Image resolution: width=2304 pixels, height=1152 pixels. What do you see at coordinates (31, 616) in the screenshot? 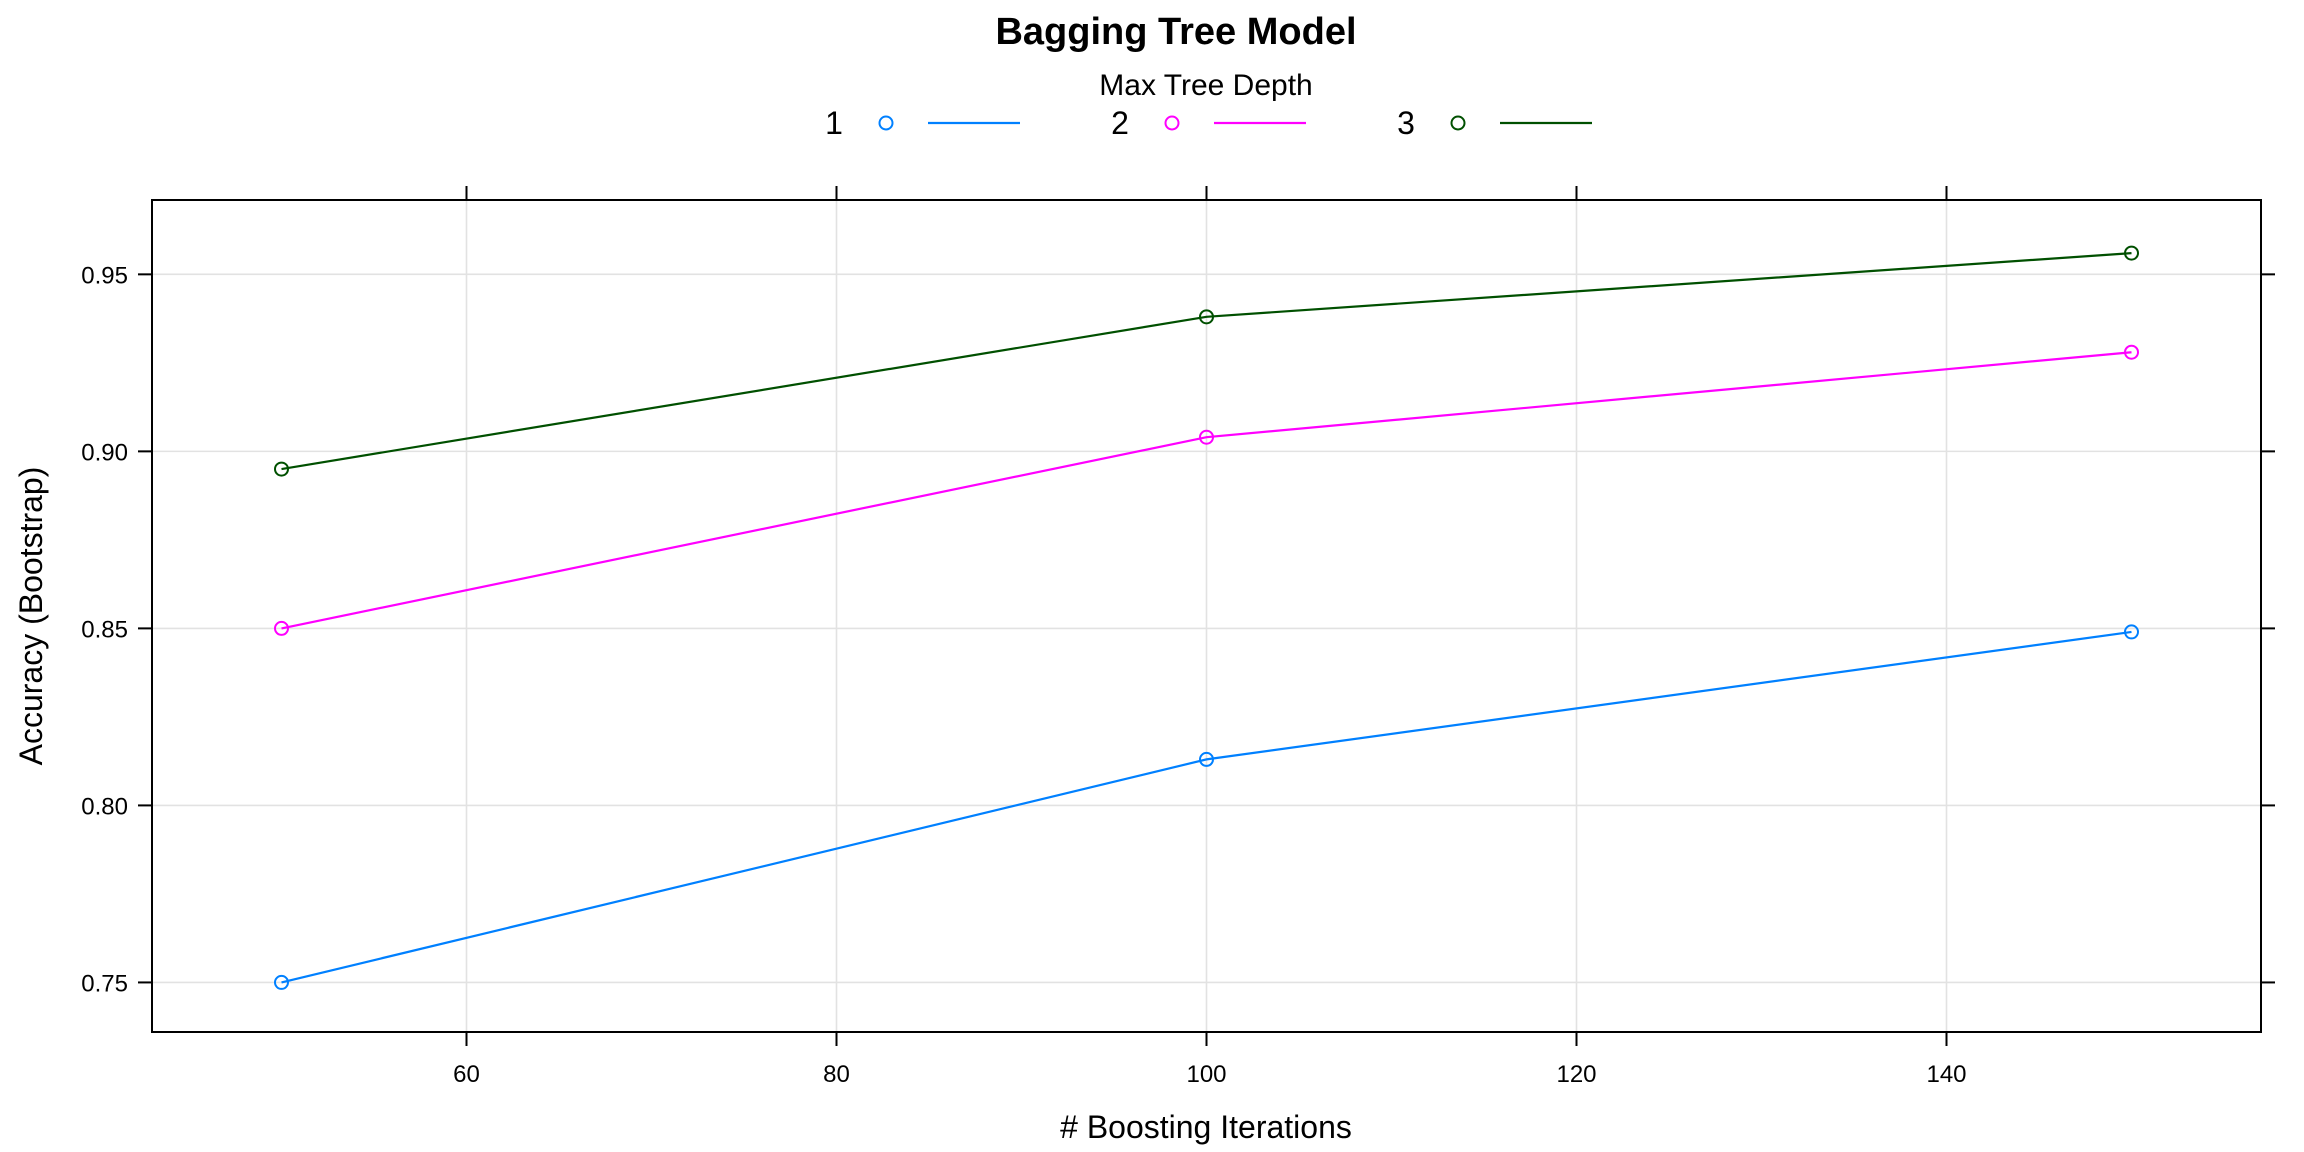
I see `y-axis-label: Accuracy (Bootstrap)` at bounding box center [31, 616].